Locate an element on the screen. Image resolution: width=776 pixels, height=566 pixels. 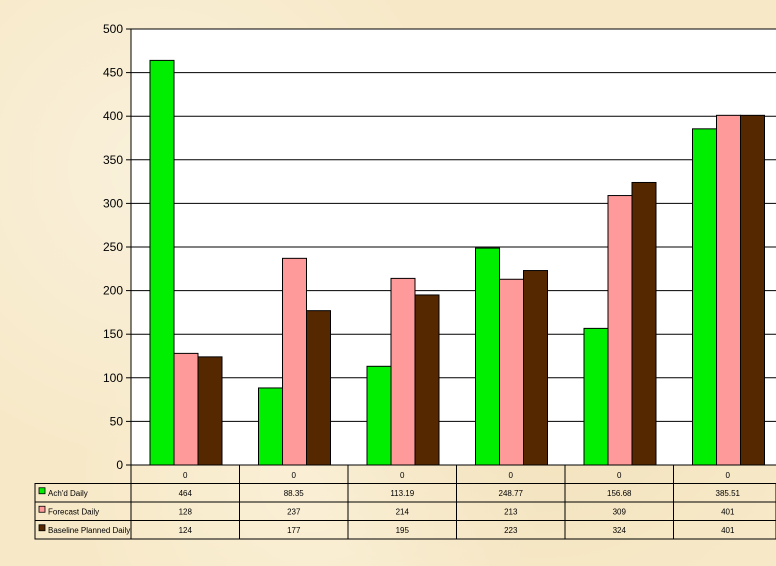
data-label: 177 is located at coordinates (294, 530).